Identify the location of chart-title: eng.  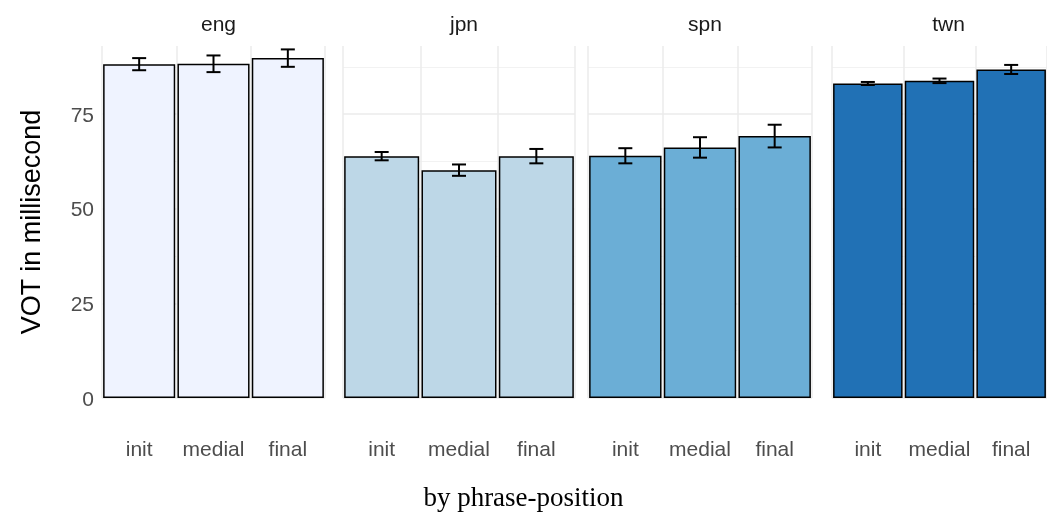
(218, 23).